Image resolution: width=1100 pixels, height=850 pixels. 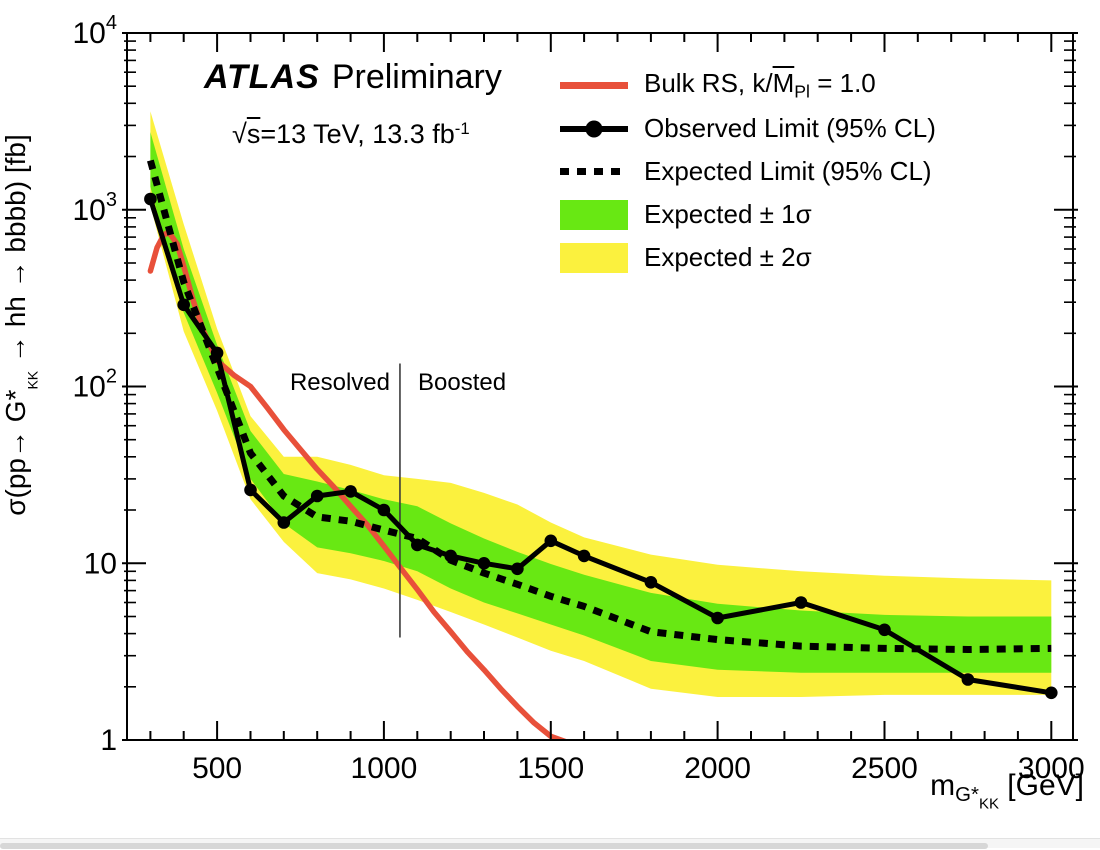 I want to click on dashed-line-icon, so click(x=594, y=171).